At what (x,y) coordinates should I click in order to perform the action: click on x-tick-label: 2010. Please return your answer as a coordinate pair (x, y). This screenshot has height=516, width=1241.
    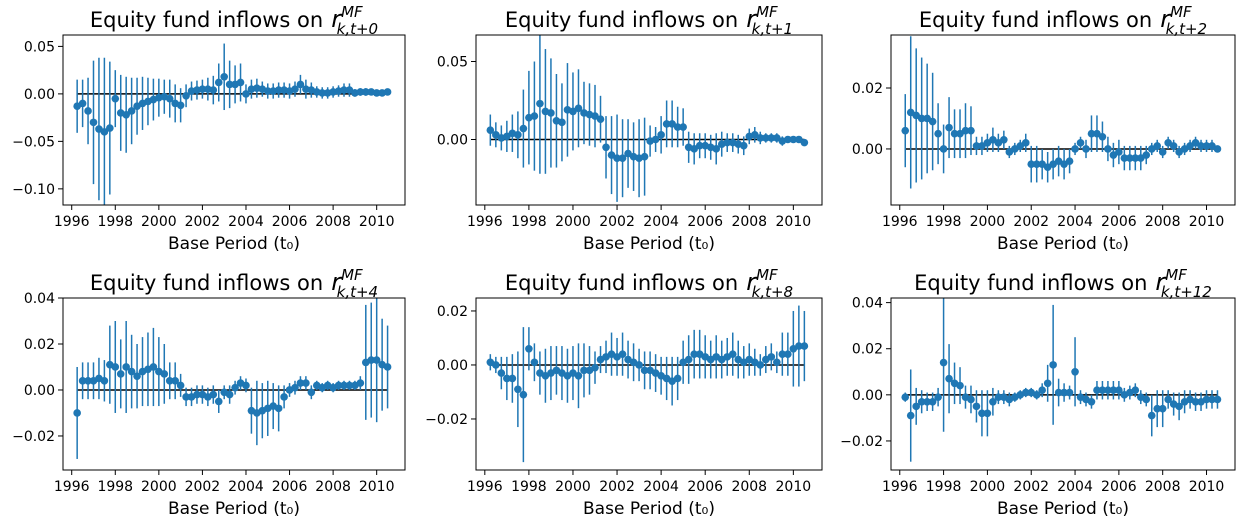
    Looking at the image, I should click on (1207, 222).